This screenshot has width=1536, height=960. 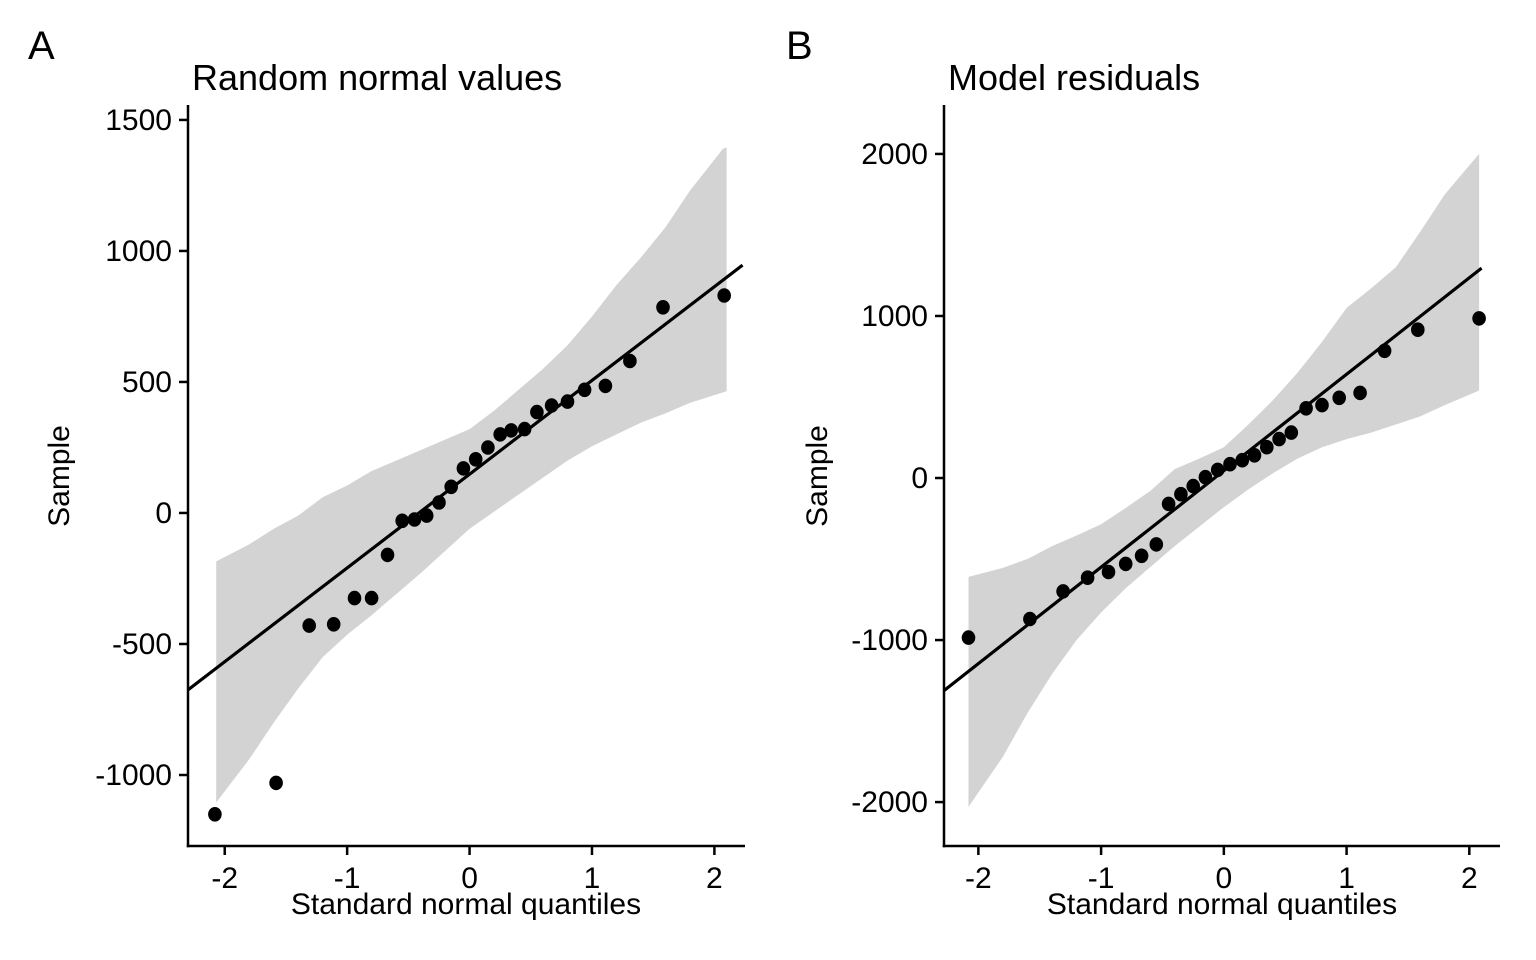 What do you see at coordinates (889, 802) in the screenshot?
I see `y-tick-label: -2000` at bounding box center [889, 802].